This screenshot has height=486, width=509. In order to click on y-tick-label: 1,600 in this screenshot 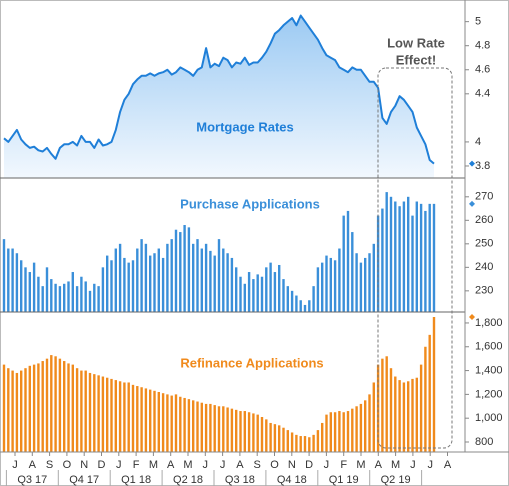, I will do `click(489, 347)`.